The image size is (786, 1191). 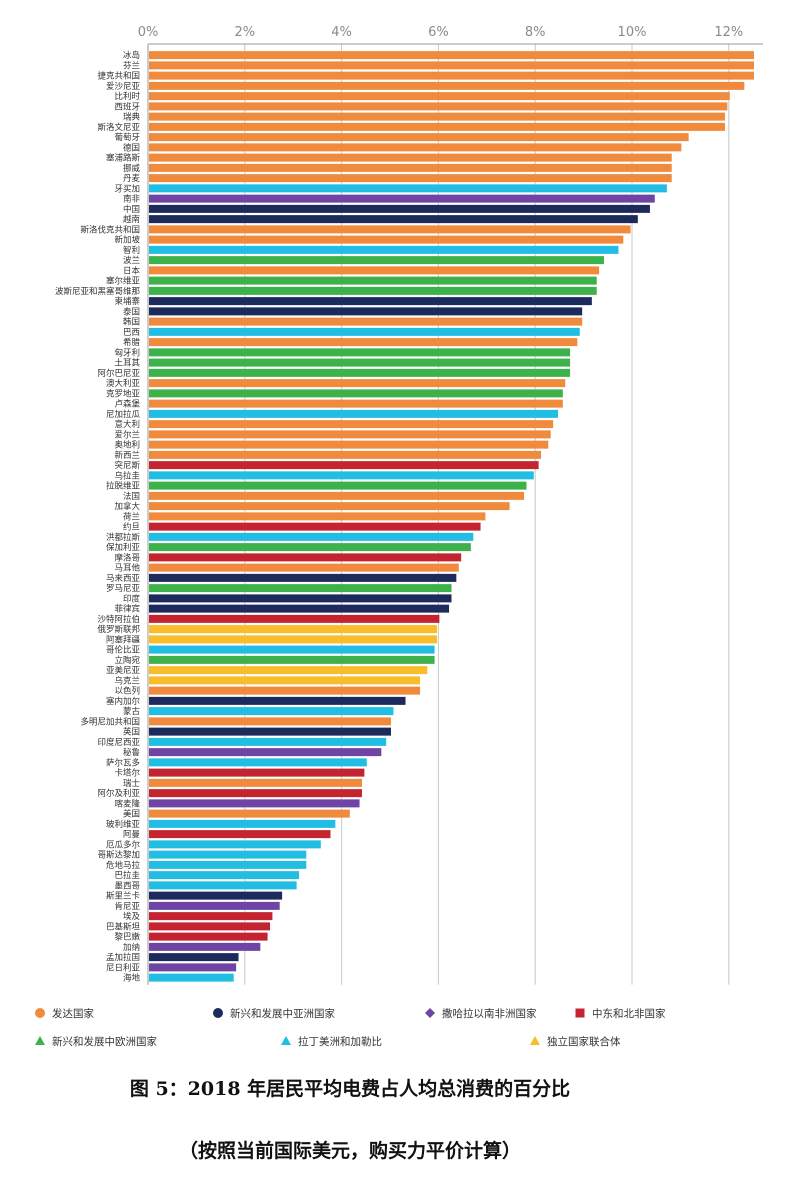 I want to click on category-label: 哥斯达黎加, so click(x=118, y=855).